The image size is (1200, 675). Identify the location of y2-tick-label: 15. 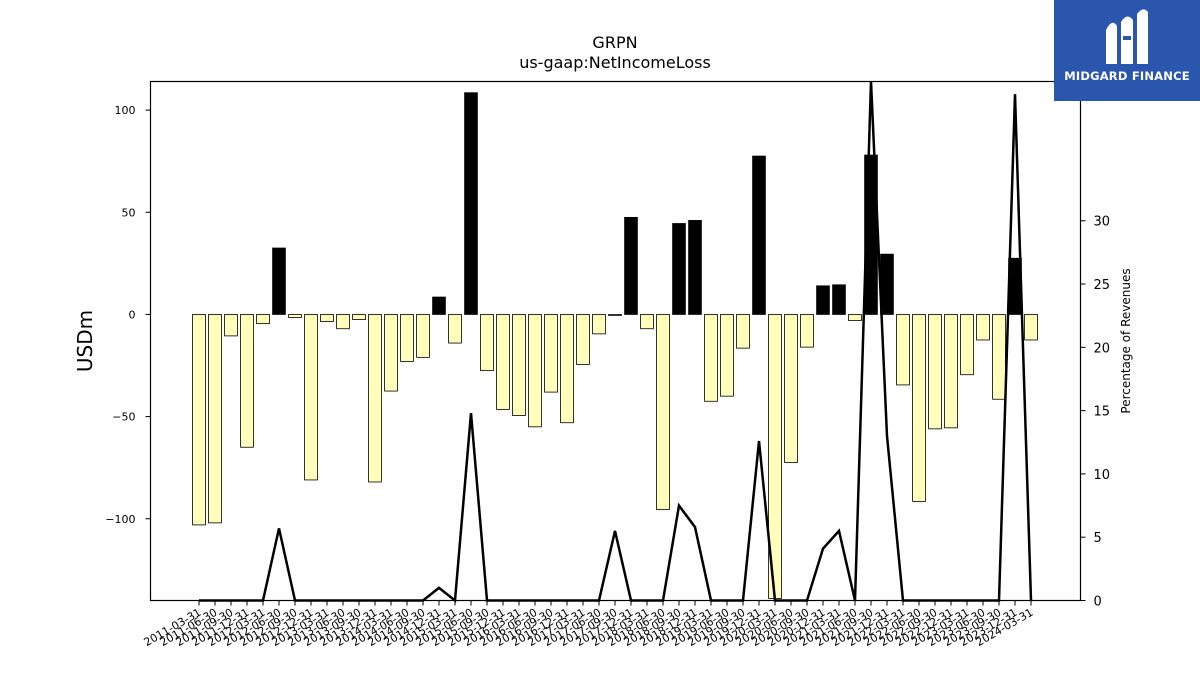
(1102, 412).